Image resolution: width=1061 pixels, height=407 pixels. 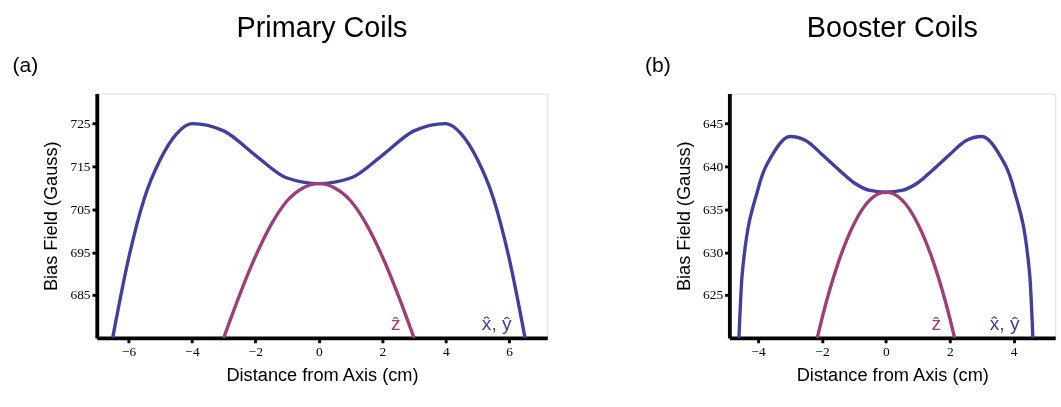 I want to click on y-tick-label: 635, so click(x=713, y=209).